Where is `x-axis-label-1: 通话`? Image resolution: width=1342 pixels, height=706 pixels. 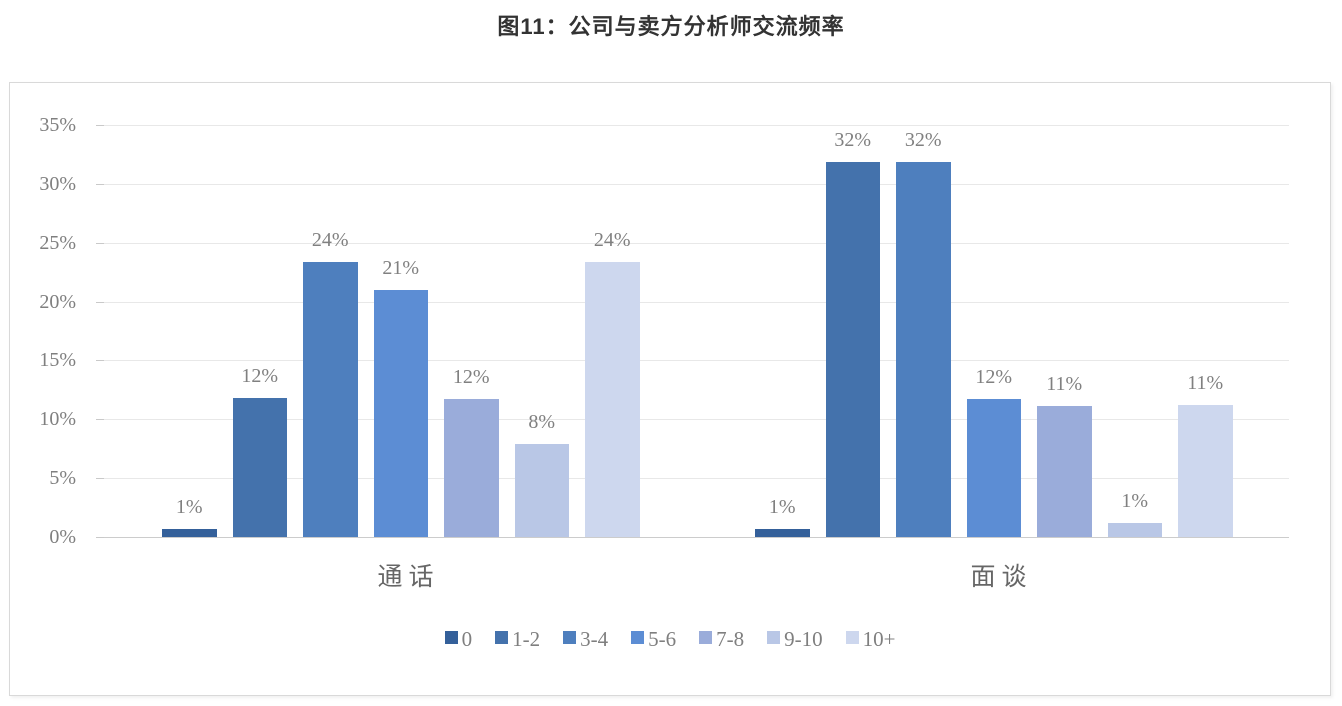
x-axis-label-1: 通话 is located at coordinates (408, 577).